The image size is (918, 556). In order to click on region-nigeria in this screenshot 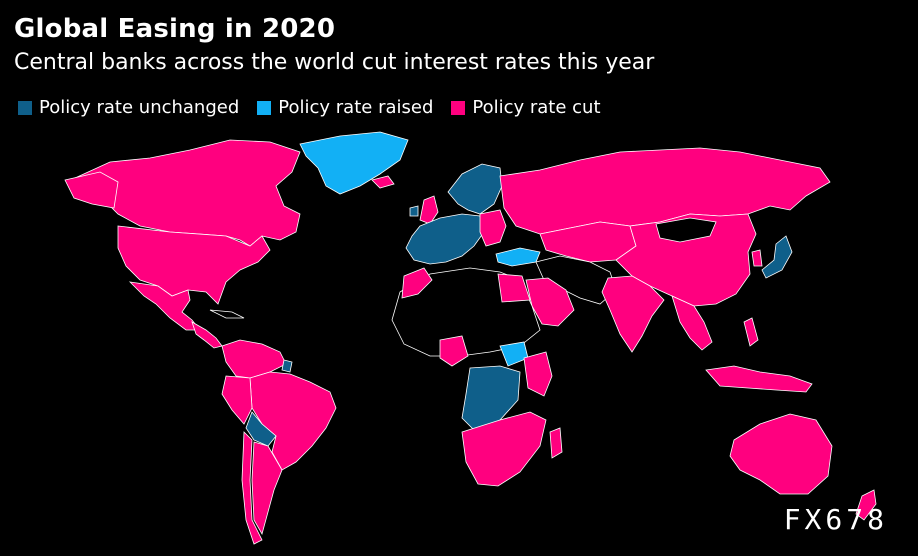, I will do `click(454, 351)`.